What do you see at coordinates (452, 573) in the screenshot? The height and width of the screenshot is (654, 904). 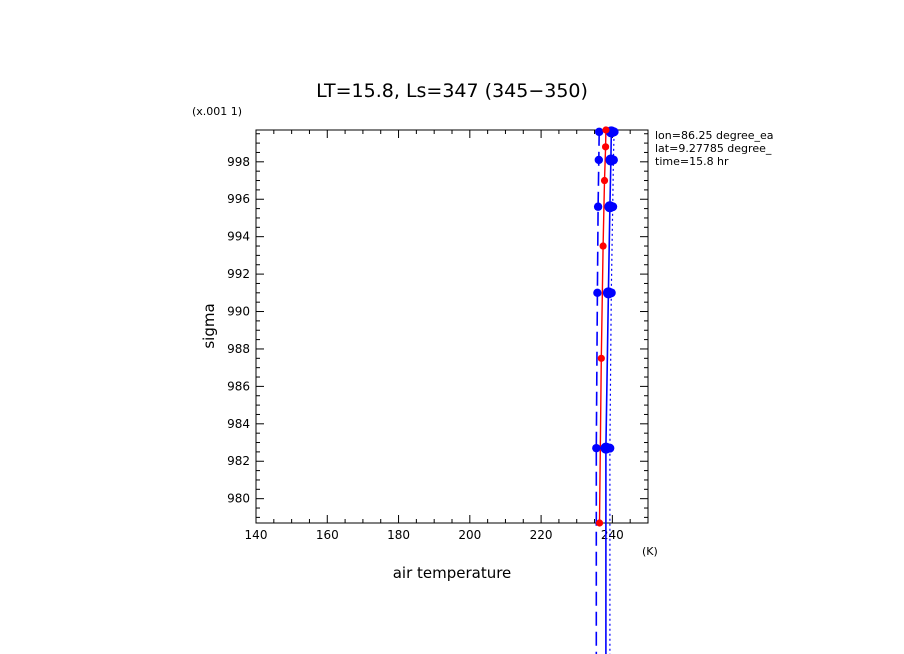 I see `x-axis-label: air temperature` at bounding box center [452, 573].